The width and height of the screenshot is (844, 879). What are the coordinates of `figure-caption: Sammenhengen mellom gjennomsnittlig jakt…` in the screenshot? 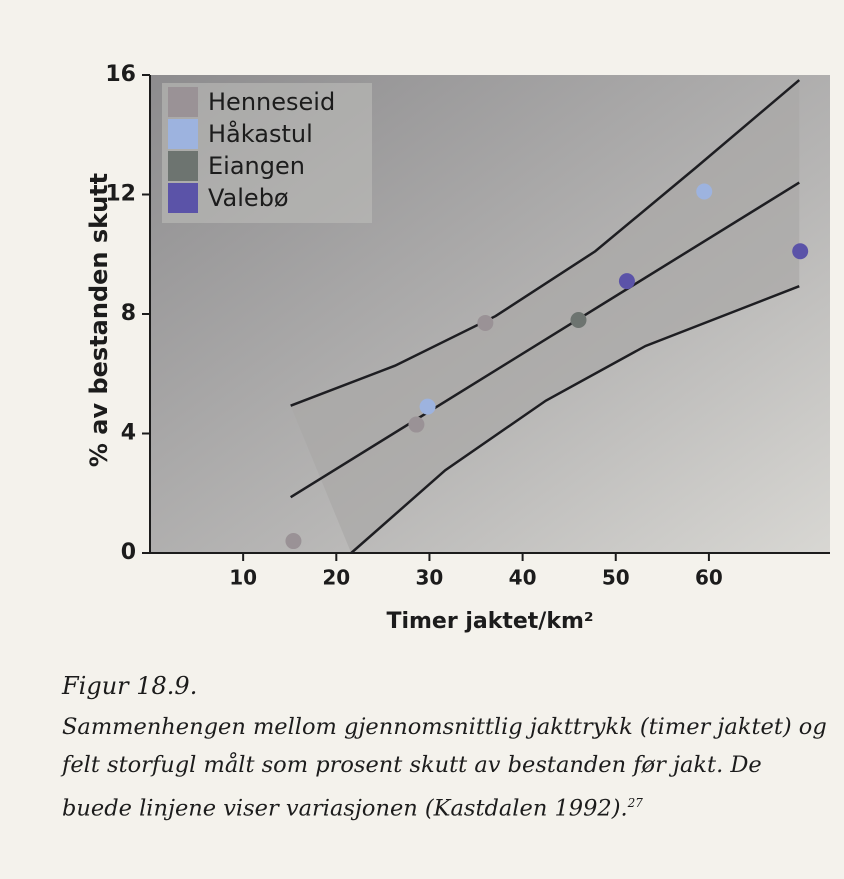 It's located at (447, 768).